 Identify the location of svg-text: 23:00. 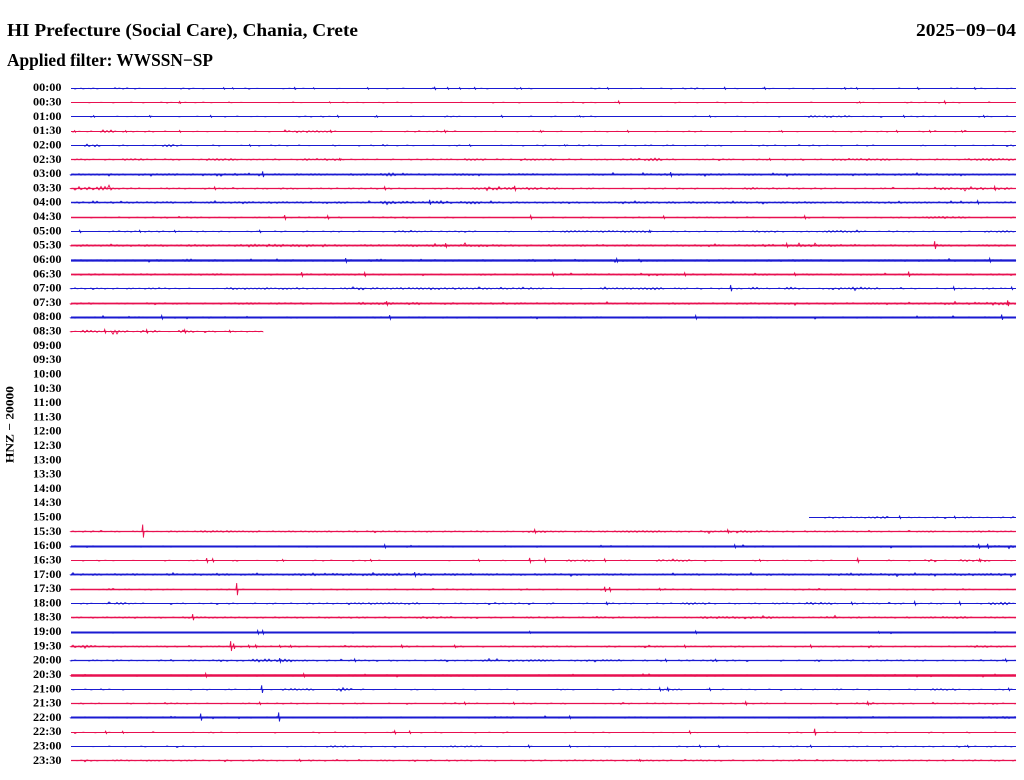
(47, 746).